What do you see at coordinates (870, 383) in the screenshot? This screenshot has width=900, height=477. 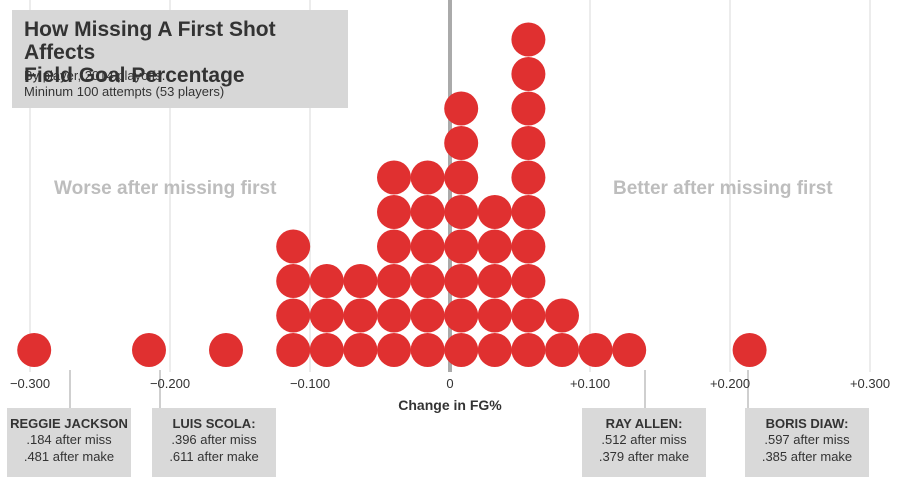 I see `x-tick-label: +0.300` at bounding box center [870, 383].